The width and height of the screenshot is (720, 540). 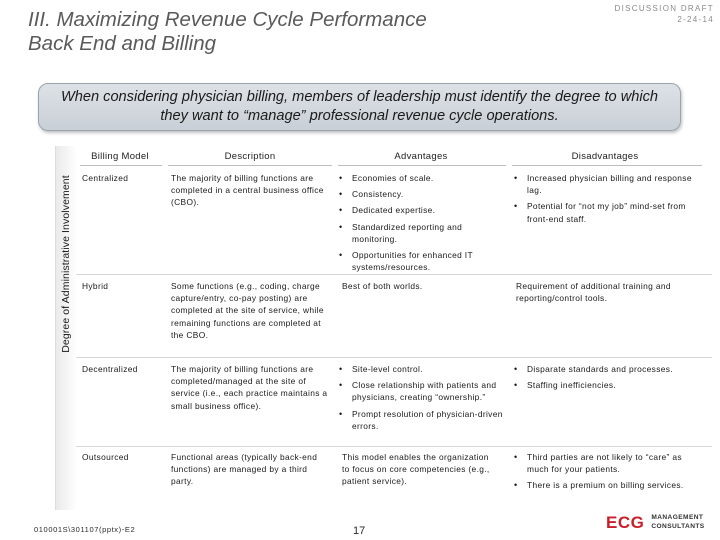 I want to click on title-line-2: Back End and Billing, so click(x=122, y=43).